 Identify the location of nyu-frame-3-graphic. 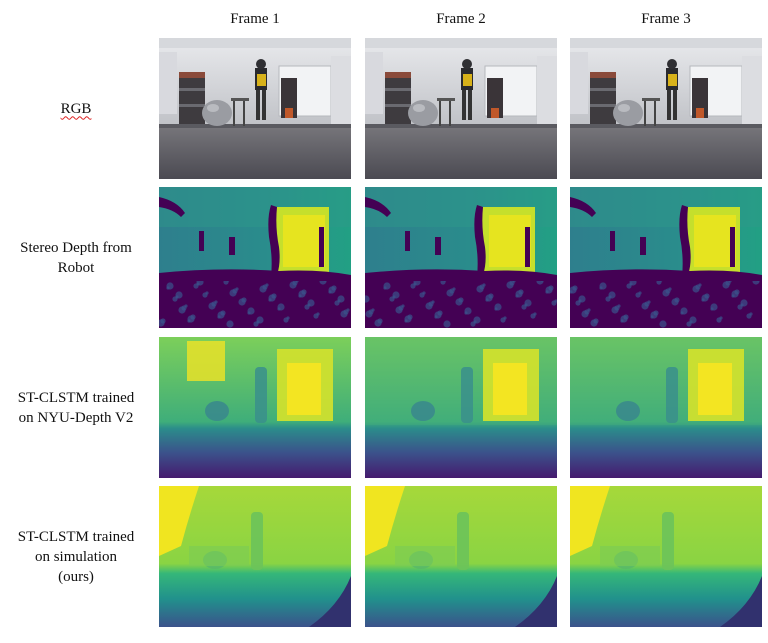
(666, 407).